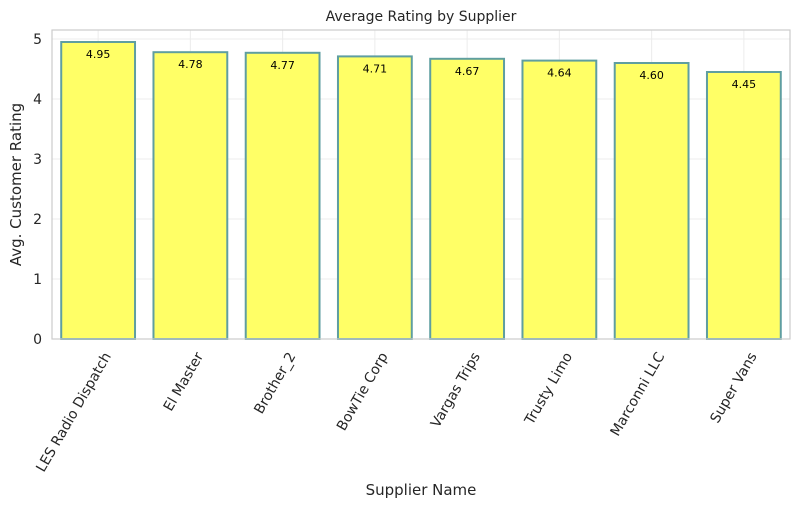 This screenshot has width=798, height=507. Describe the element at coordinates (37, 160) in the screenshot. I see `y-tick-label: 3` at that location.